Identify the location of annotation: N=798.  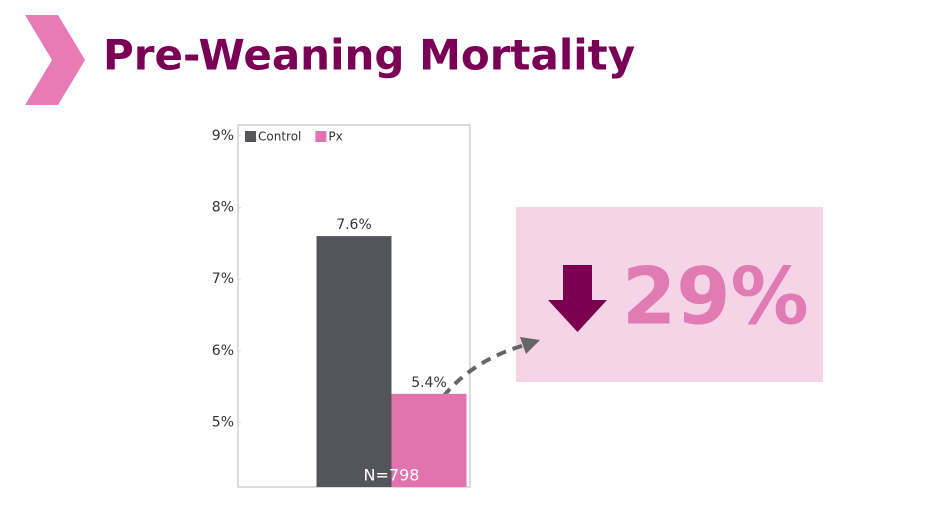
(392, 475).